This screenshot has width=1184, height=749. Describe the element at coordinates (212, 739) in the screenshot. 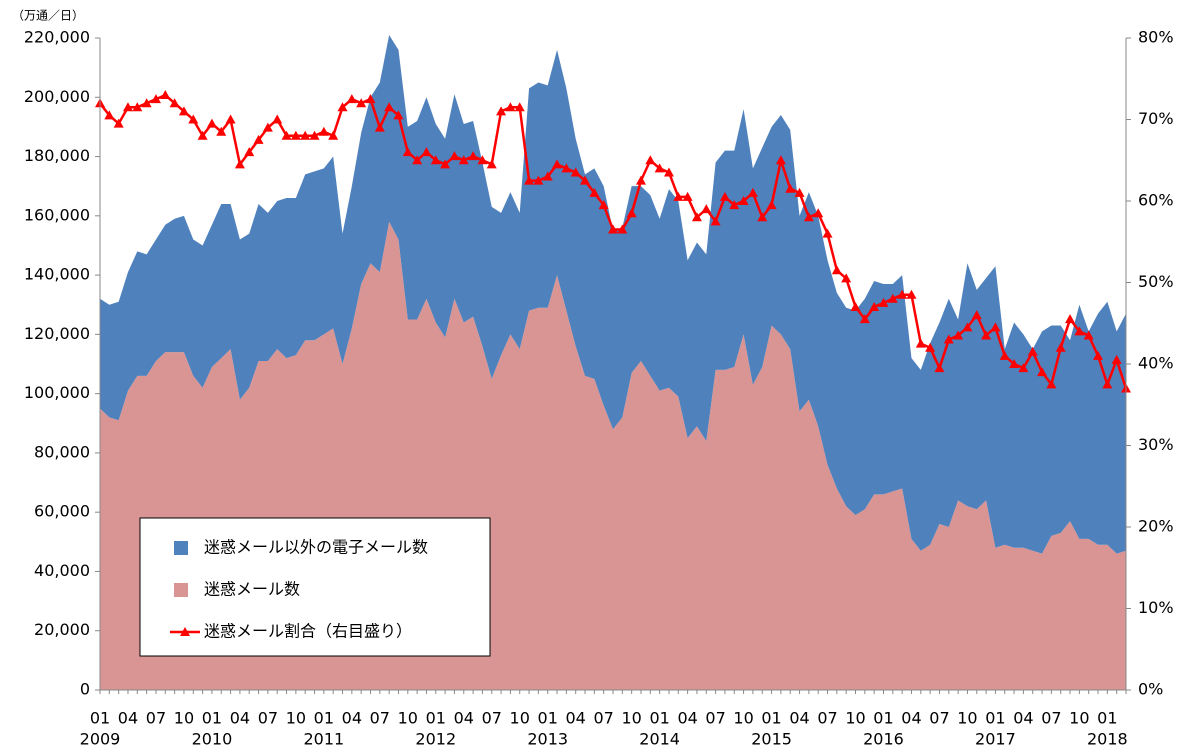

I see `year-label: 2010` at that location.